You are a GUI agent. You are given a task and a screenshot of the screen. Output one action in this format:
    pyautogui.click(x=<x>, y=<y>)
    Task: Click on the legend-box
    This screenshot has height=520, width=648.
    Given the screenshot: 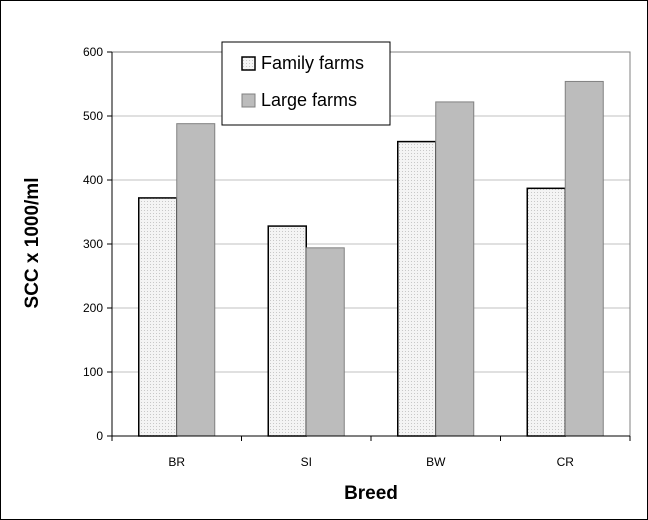 What is the action you would take?
    pyautogui.click(x=306, y=83)
    